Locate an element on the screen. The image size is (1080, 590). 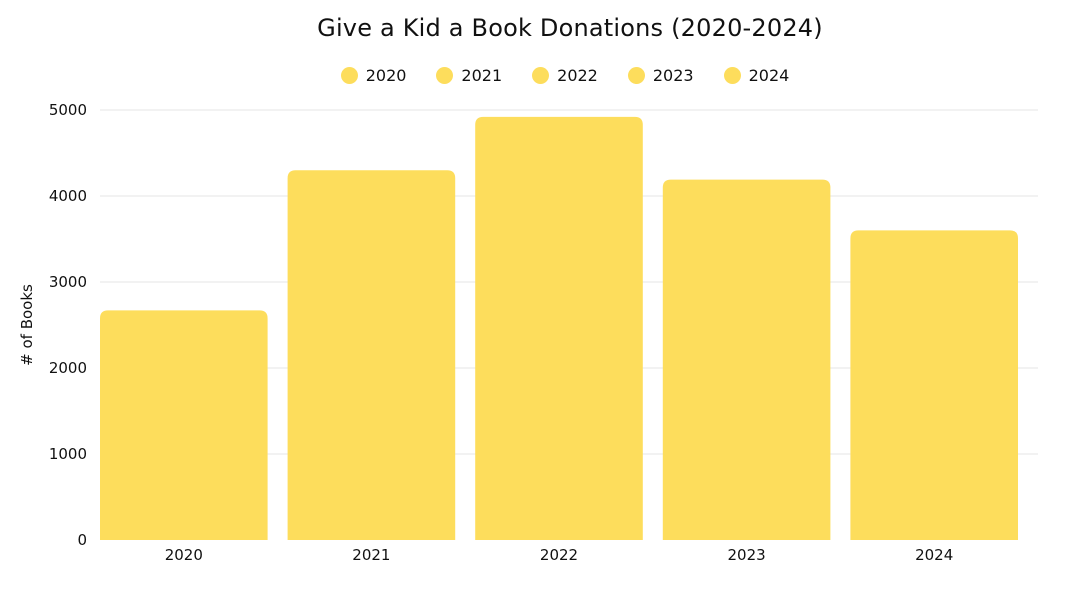
bar-2020 is located at coordinates (184, 425).